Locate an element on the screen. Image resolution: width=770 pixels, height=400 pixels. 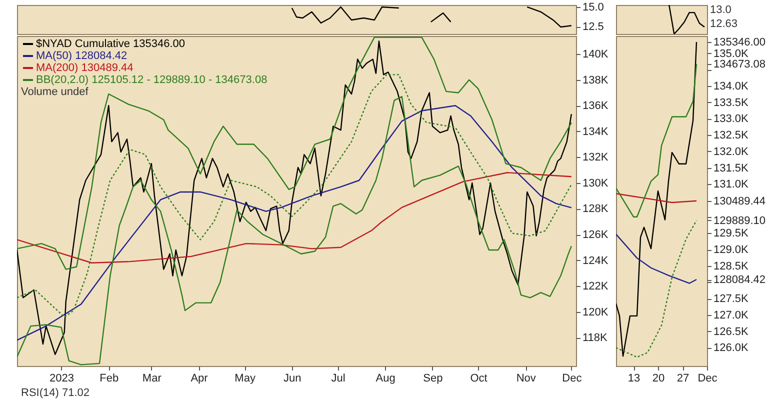
text: RSI(14) 71.02 is located at coordinates (55, 393).